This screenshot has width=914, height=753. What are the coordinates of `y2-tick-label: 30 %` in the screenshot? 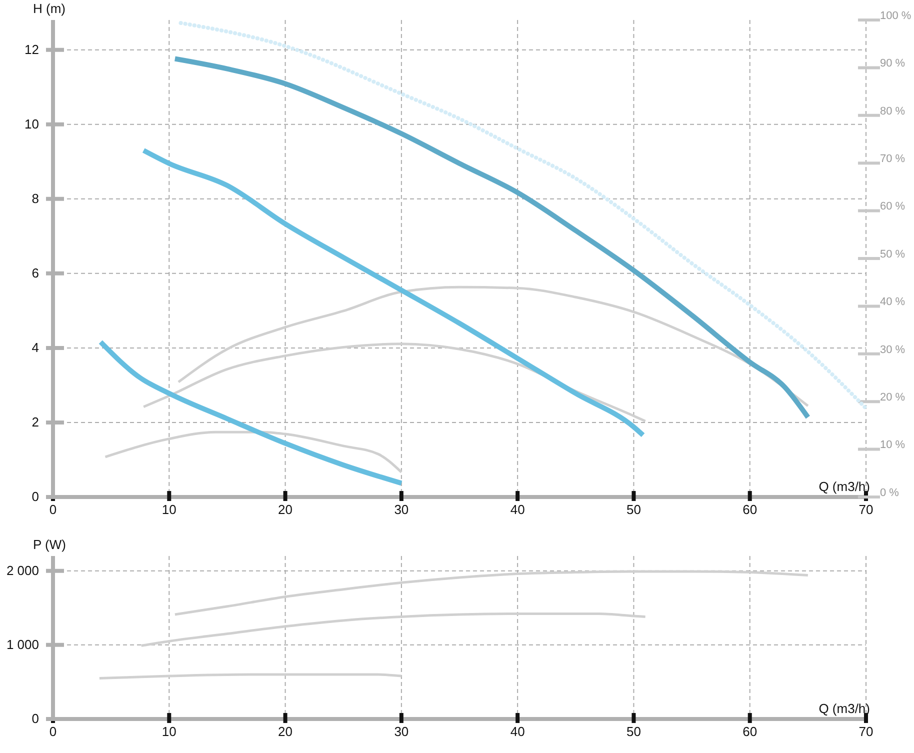 It's located at (893, 350).